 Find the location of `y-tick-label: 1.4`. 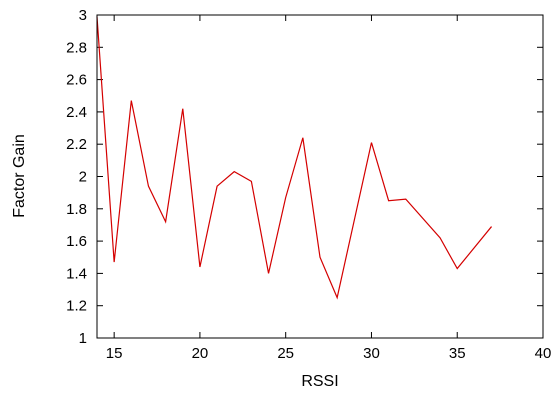

y-tick-label: 1.4 is located at coordinates (76, 273).